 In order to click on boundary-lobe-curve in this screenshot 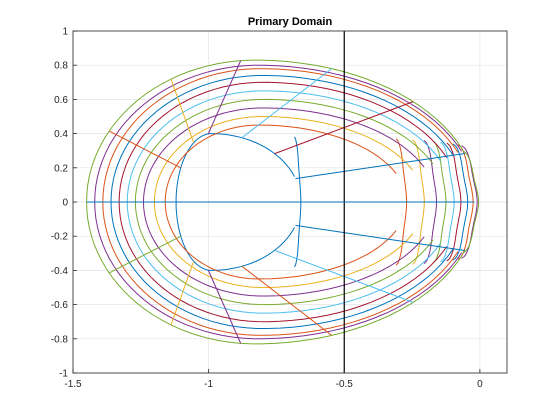, I will do `click(470, 202)`.